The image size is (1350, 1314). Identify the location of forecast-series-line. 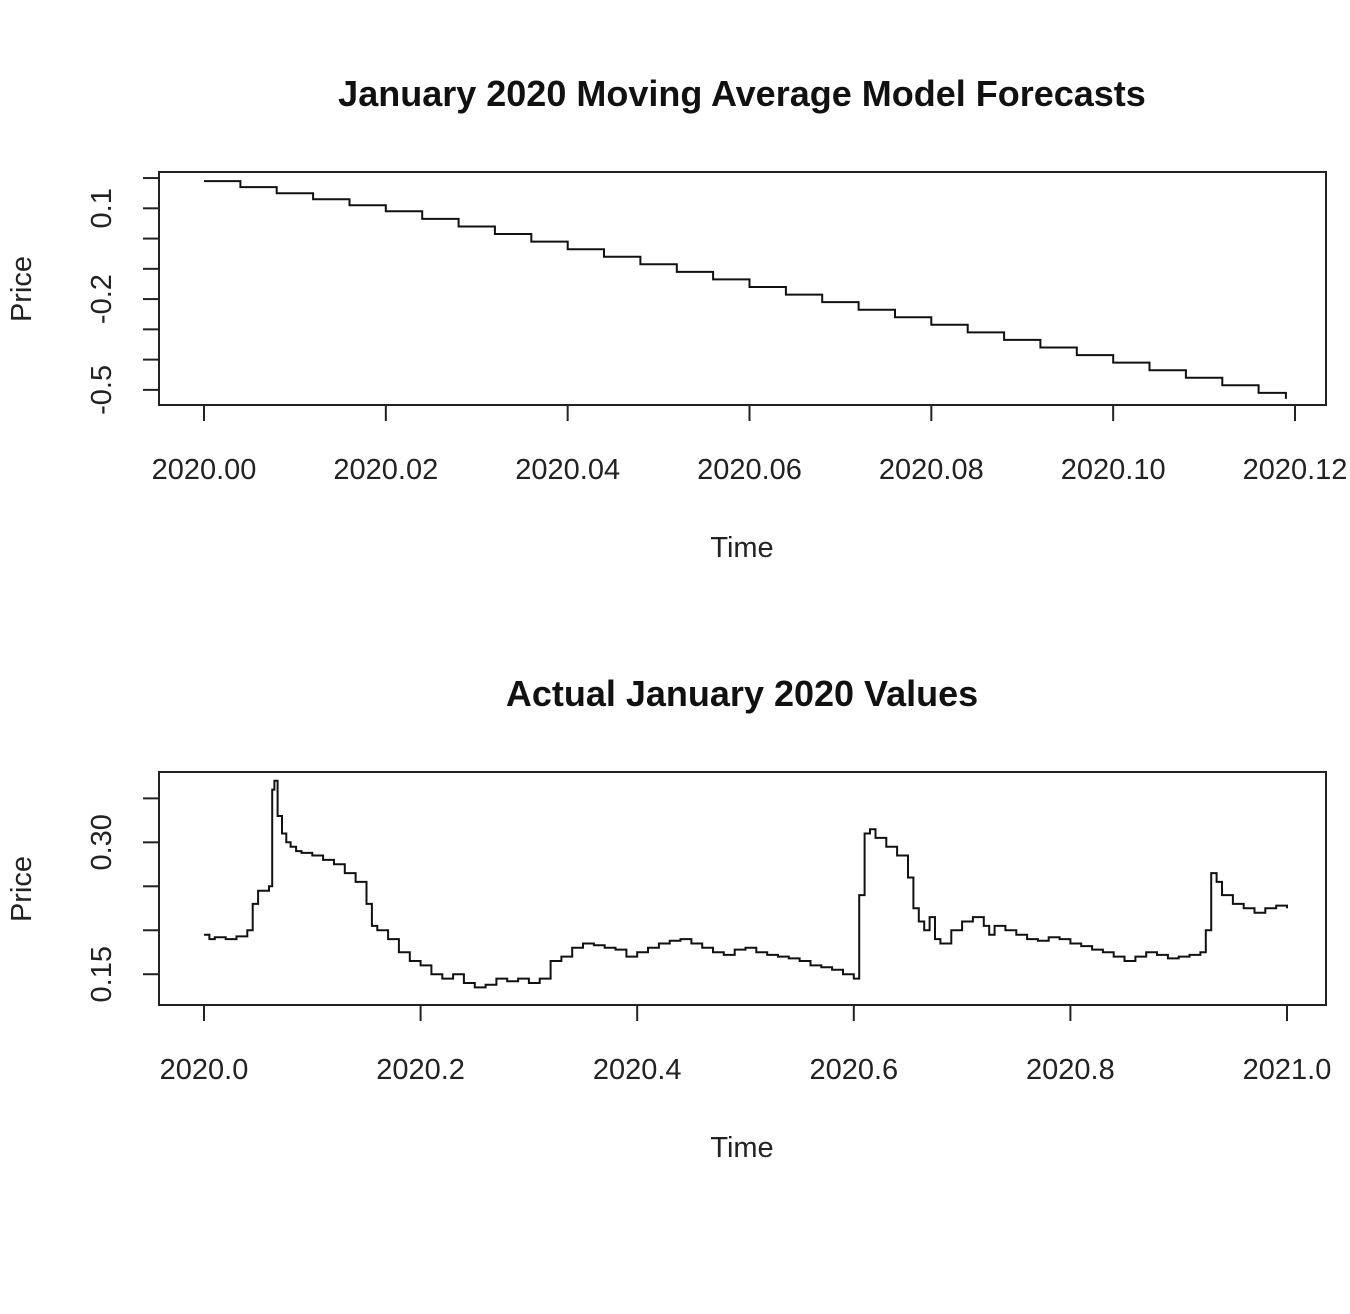
(745, 289).